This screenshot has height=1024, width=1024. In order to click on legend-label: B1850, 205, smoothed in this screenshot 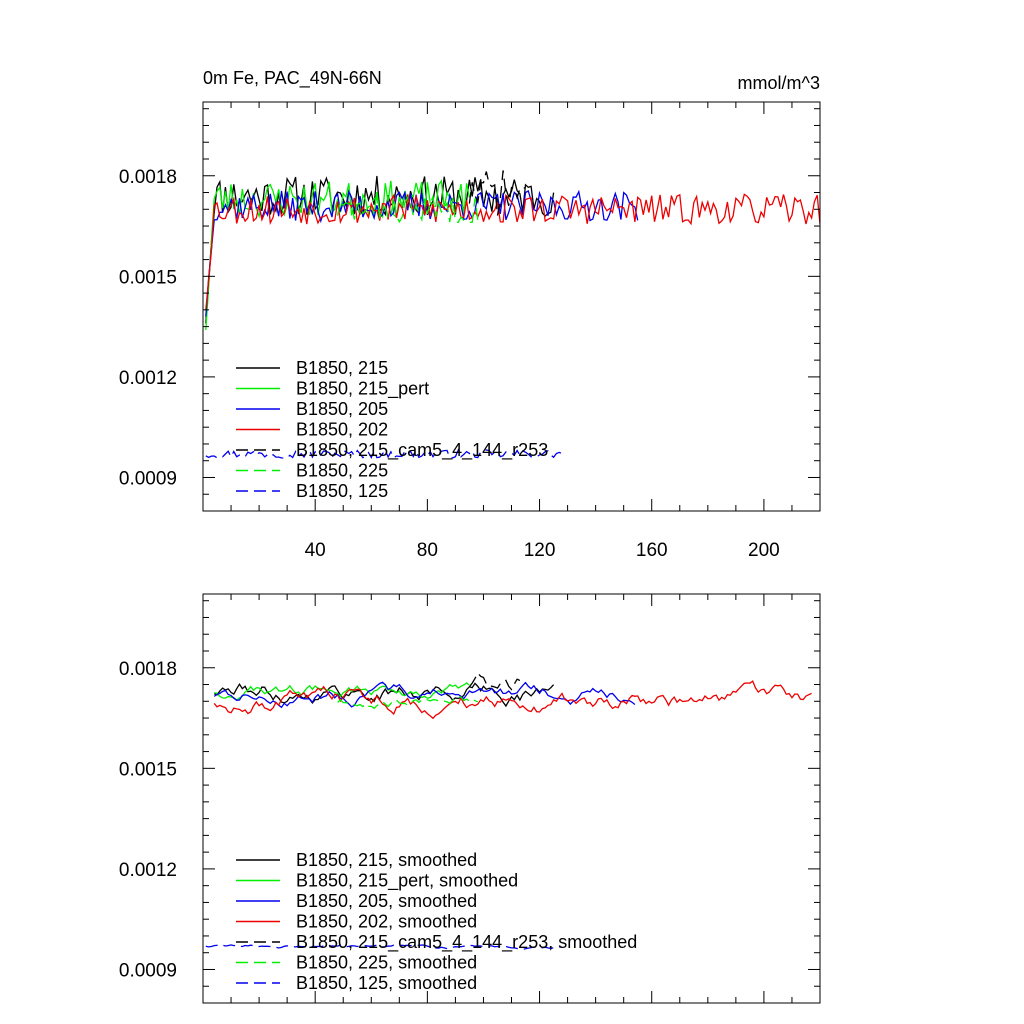, I will do `click(386, 901)`.